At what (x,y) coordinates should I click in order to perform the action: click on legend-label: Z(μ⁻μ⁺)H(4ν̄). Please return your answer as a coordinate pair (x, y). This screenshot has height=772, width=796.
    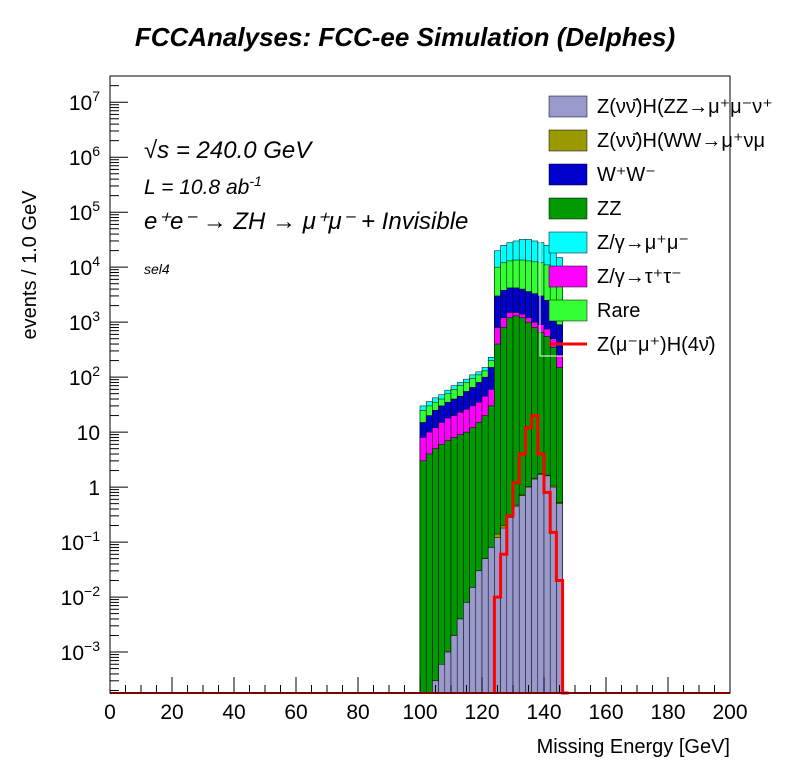
    Looking at the image, I should click on (656, 345).